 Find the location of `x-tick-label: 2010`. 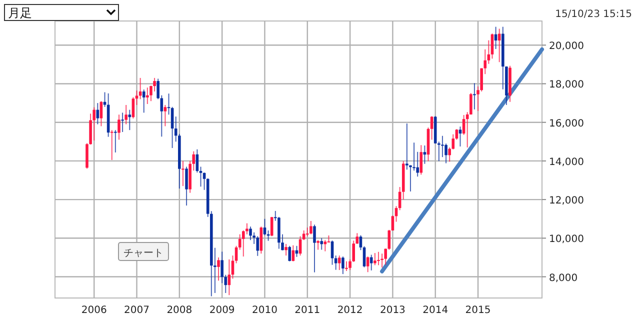

x-tick-label: 2010 is located at coordinates (265, 310).